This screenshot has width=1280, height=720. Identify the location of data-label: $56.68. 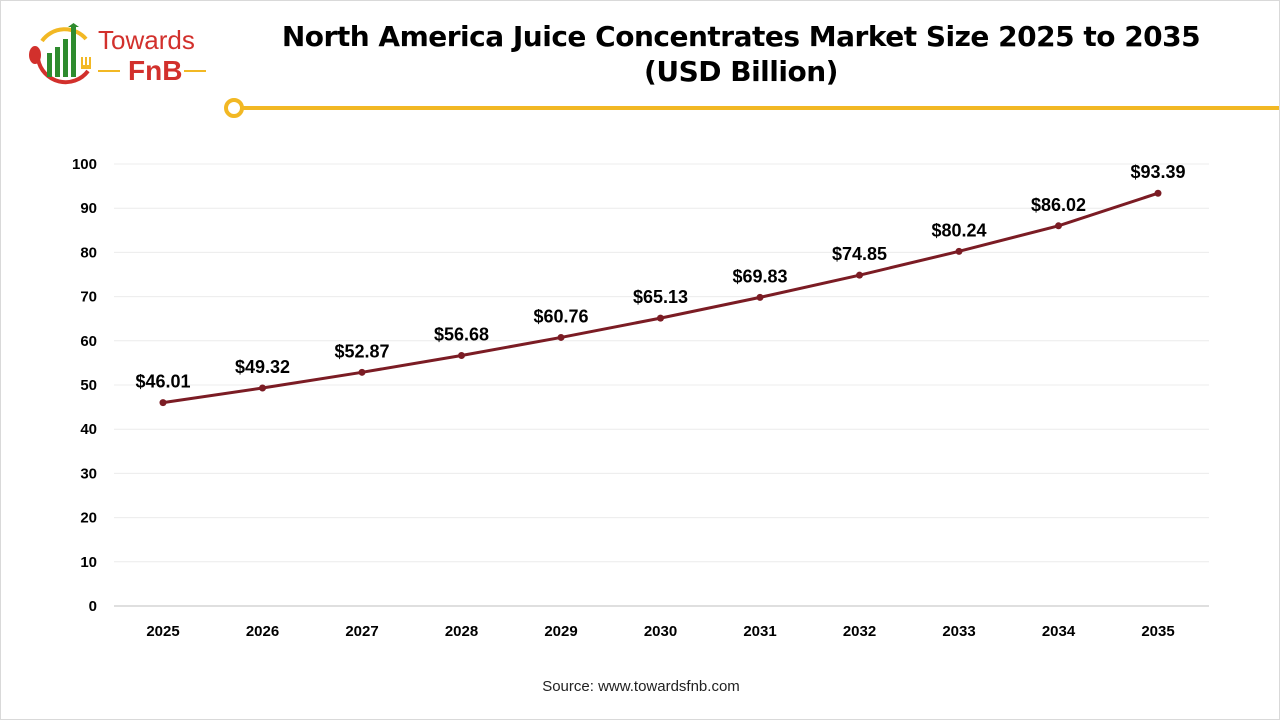
(461, 334).